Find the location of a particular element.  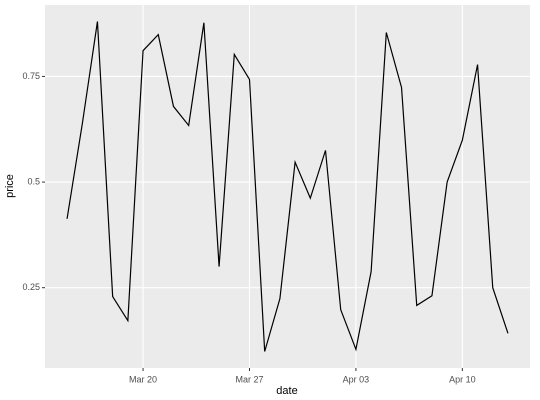

y-tick-label: 0.25 is located at coordinates (31, 287).